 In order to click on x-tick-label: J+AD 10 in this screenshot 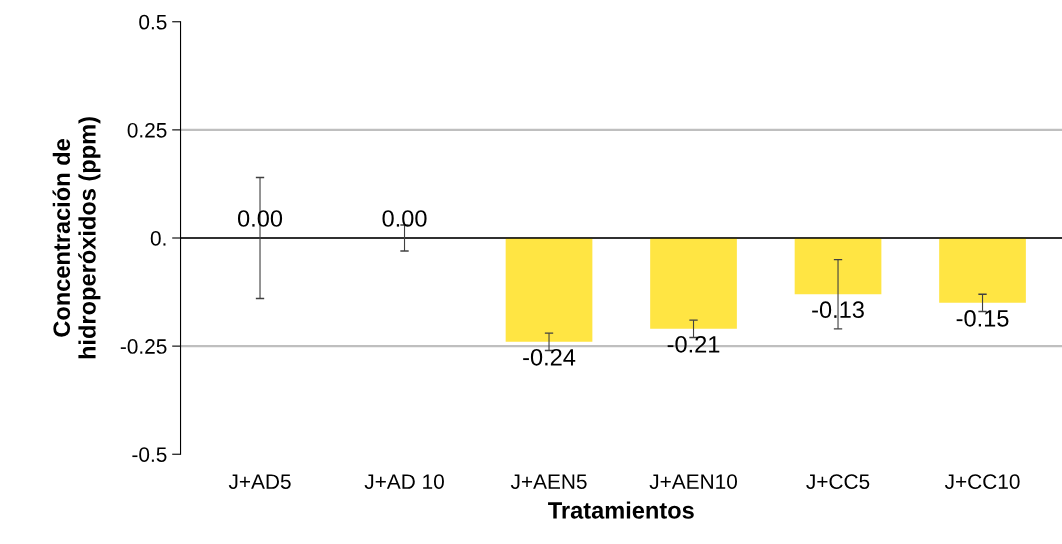, I will do `click(404, 481)`.